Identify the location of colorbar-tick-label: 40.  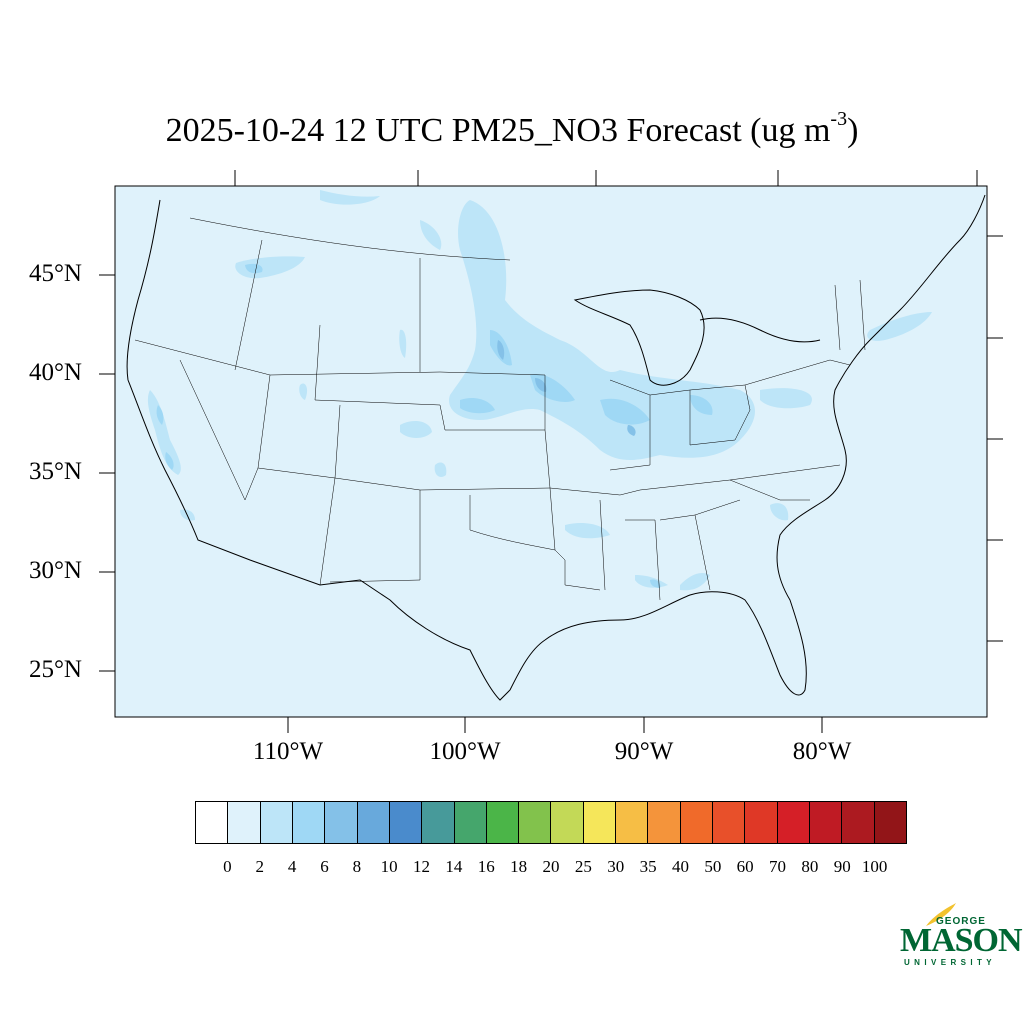
(680, 866).